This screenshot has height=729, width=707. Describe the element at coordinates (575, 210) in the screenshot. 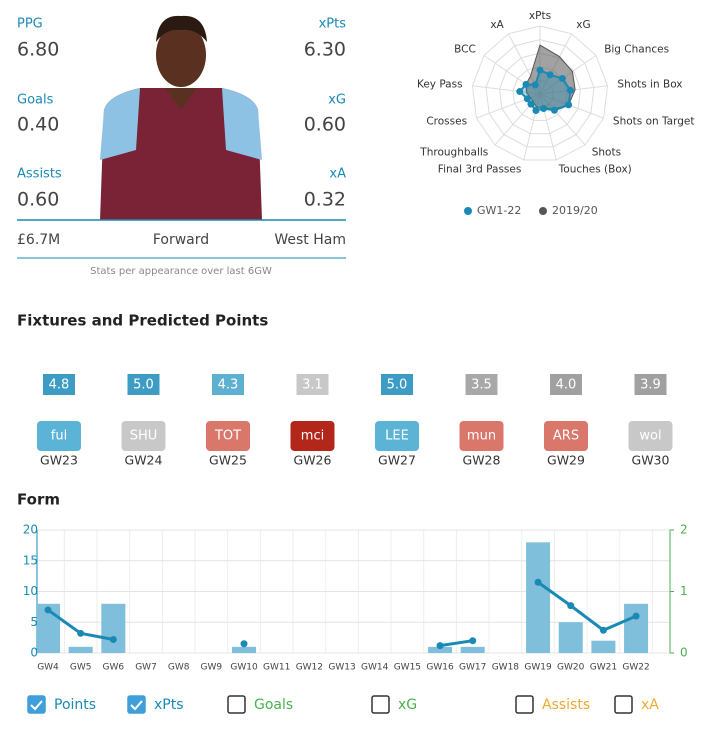

I see `legend-label: 2019/20` at that location.